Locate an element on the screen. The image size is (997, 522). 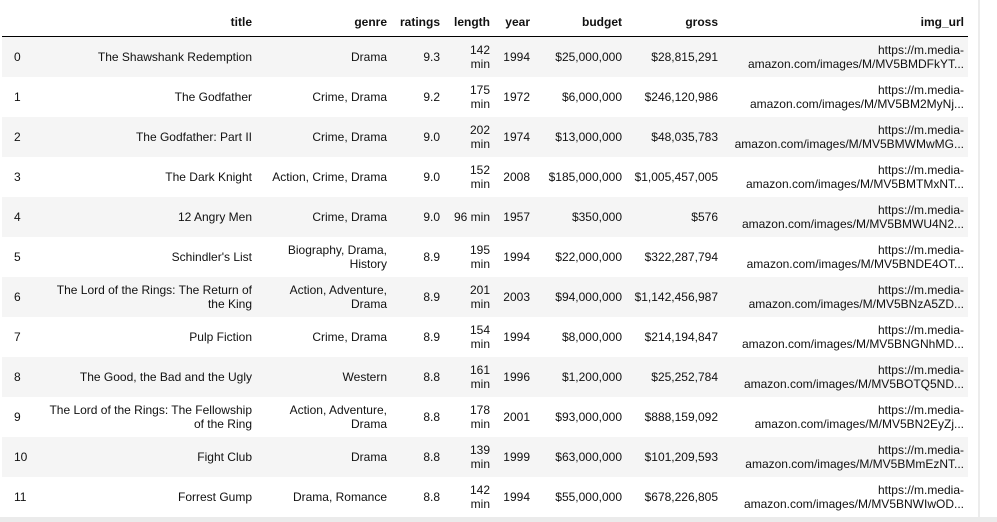
column-header-img-url: img_url is located at coordinates (845, 22).